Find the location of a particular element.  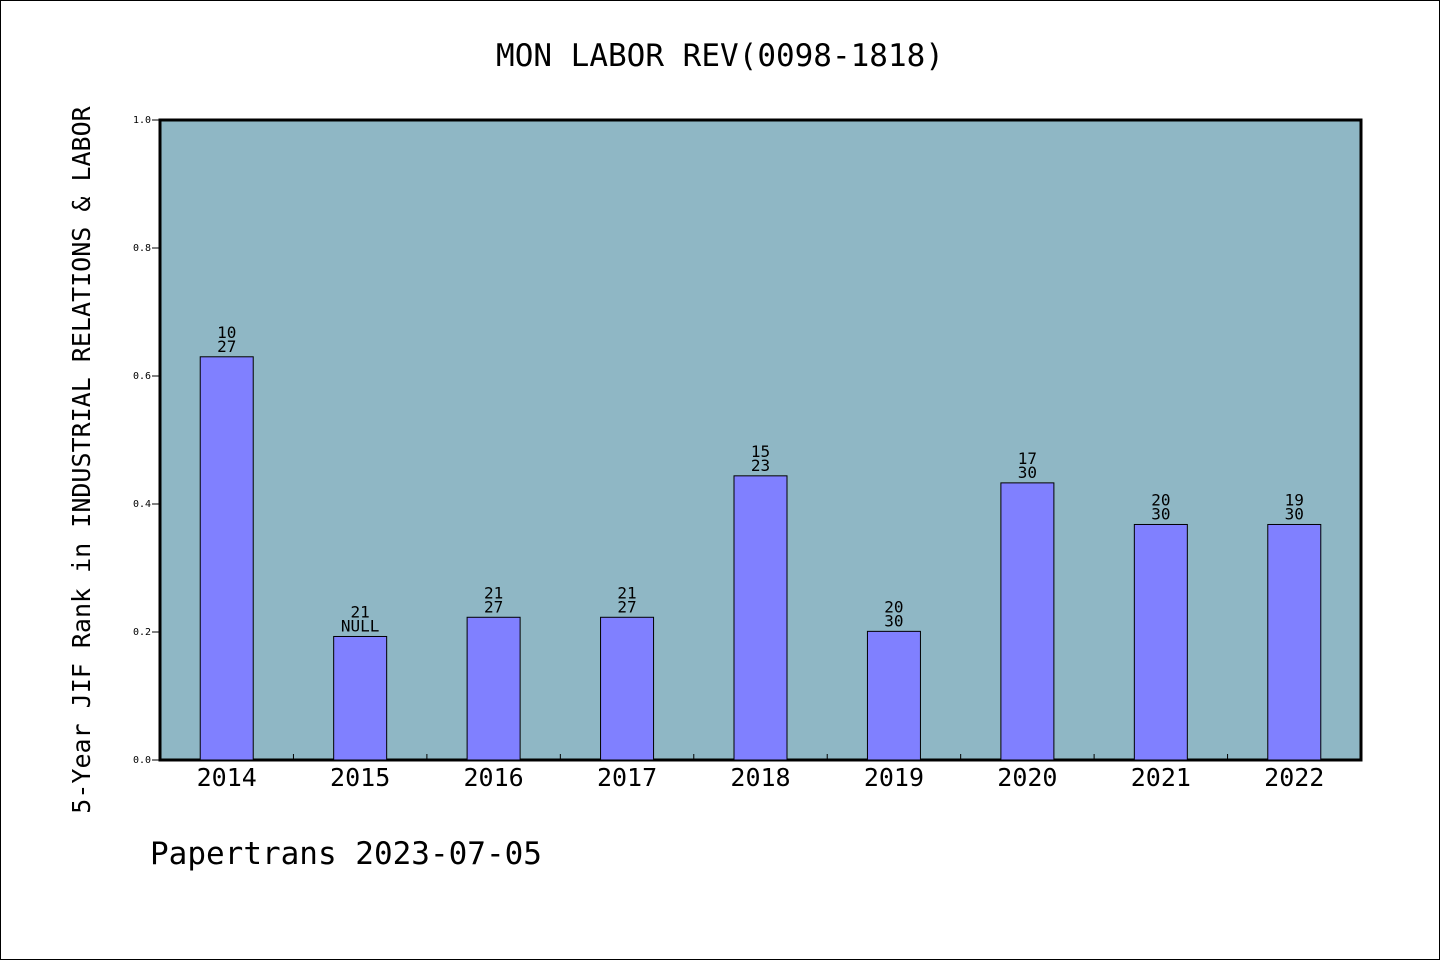

bar-label-bottom-2020: 30 is located at coordinates (1027, 472).